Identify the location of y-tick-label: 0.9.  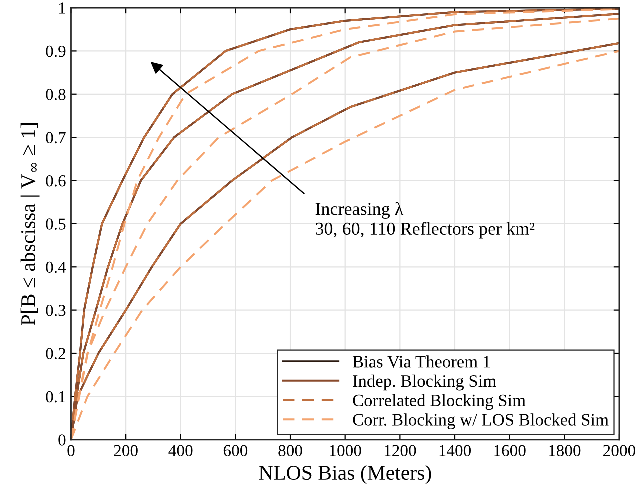
(56, 52).